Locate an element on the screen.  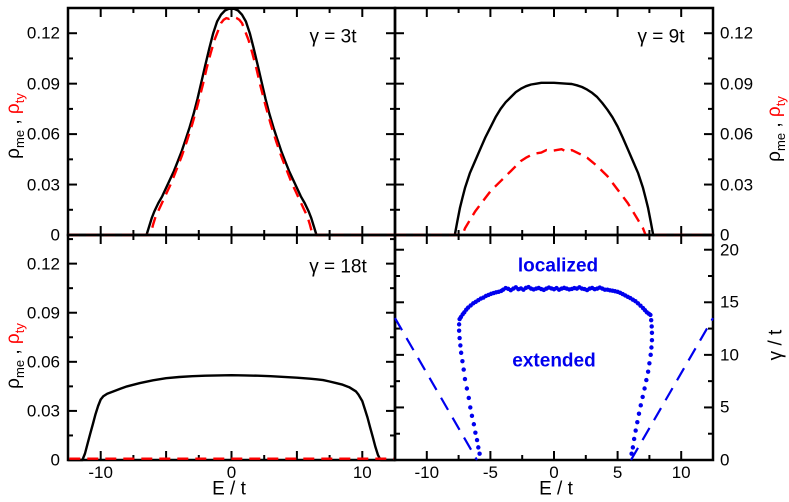
y-axis-title-bottom-left: ρme , ρty is located at coordinates (15, 356).